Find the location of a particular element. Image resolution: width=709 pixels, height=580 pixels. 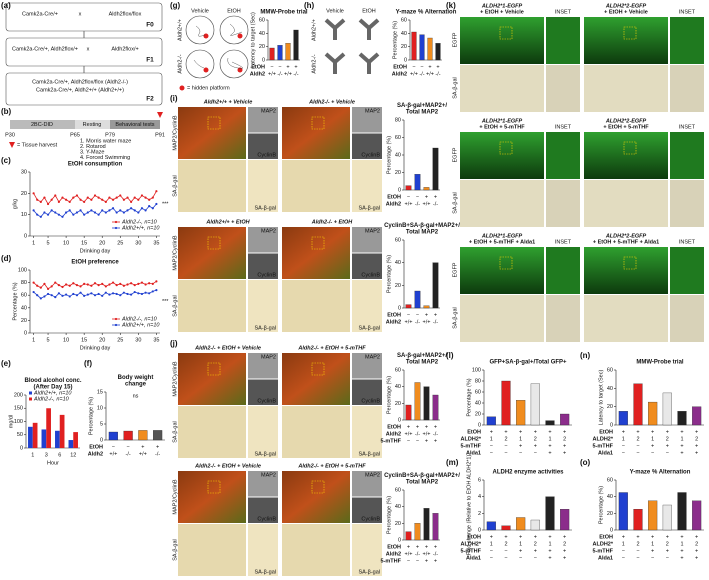

x-tick-label: 20 is located at coordinates (102, 243).